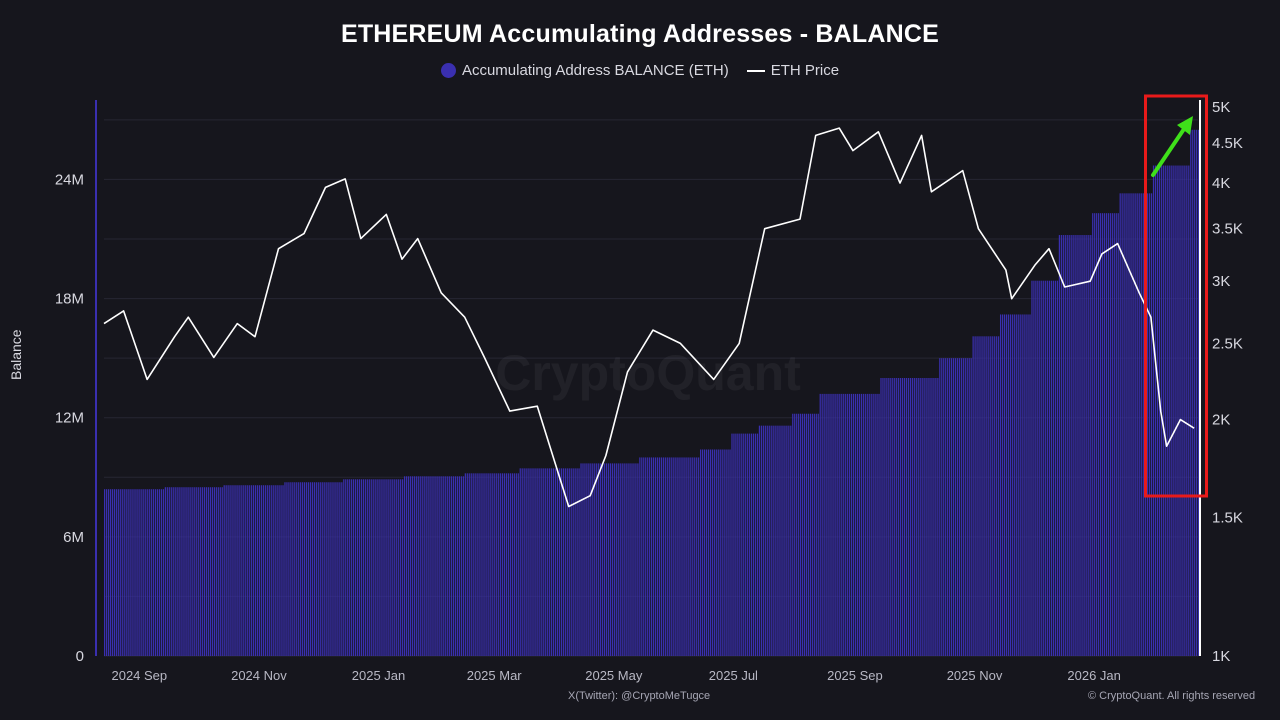 This screenshot has height=720, width=1280. Describe the element at coordinates (1227, 343) in the screenshot. I see `y-right-tick-label: 2.5K` at that location.